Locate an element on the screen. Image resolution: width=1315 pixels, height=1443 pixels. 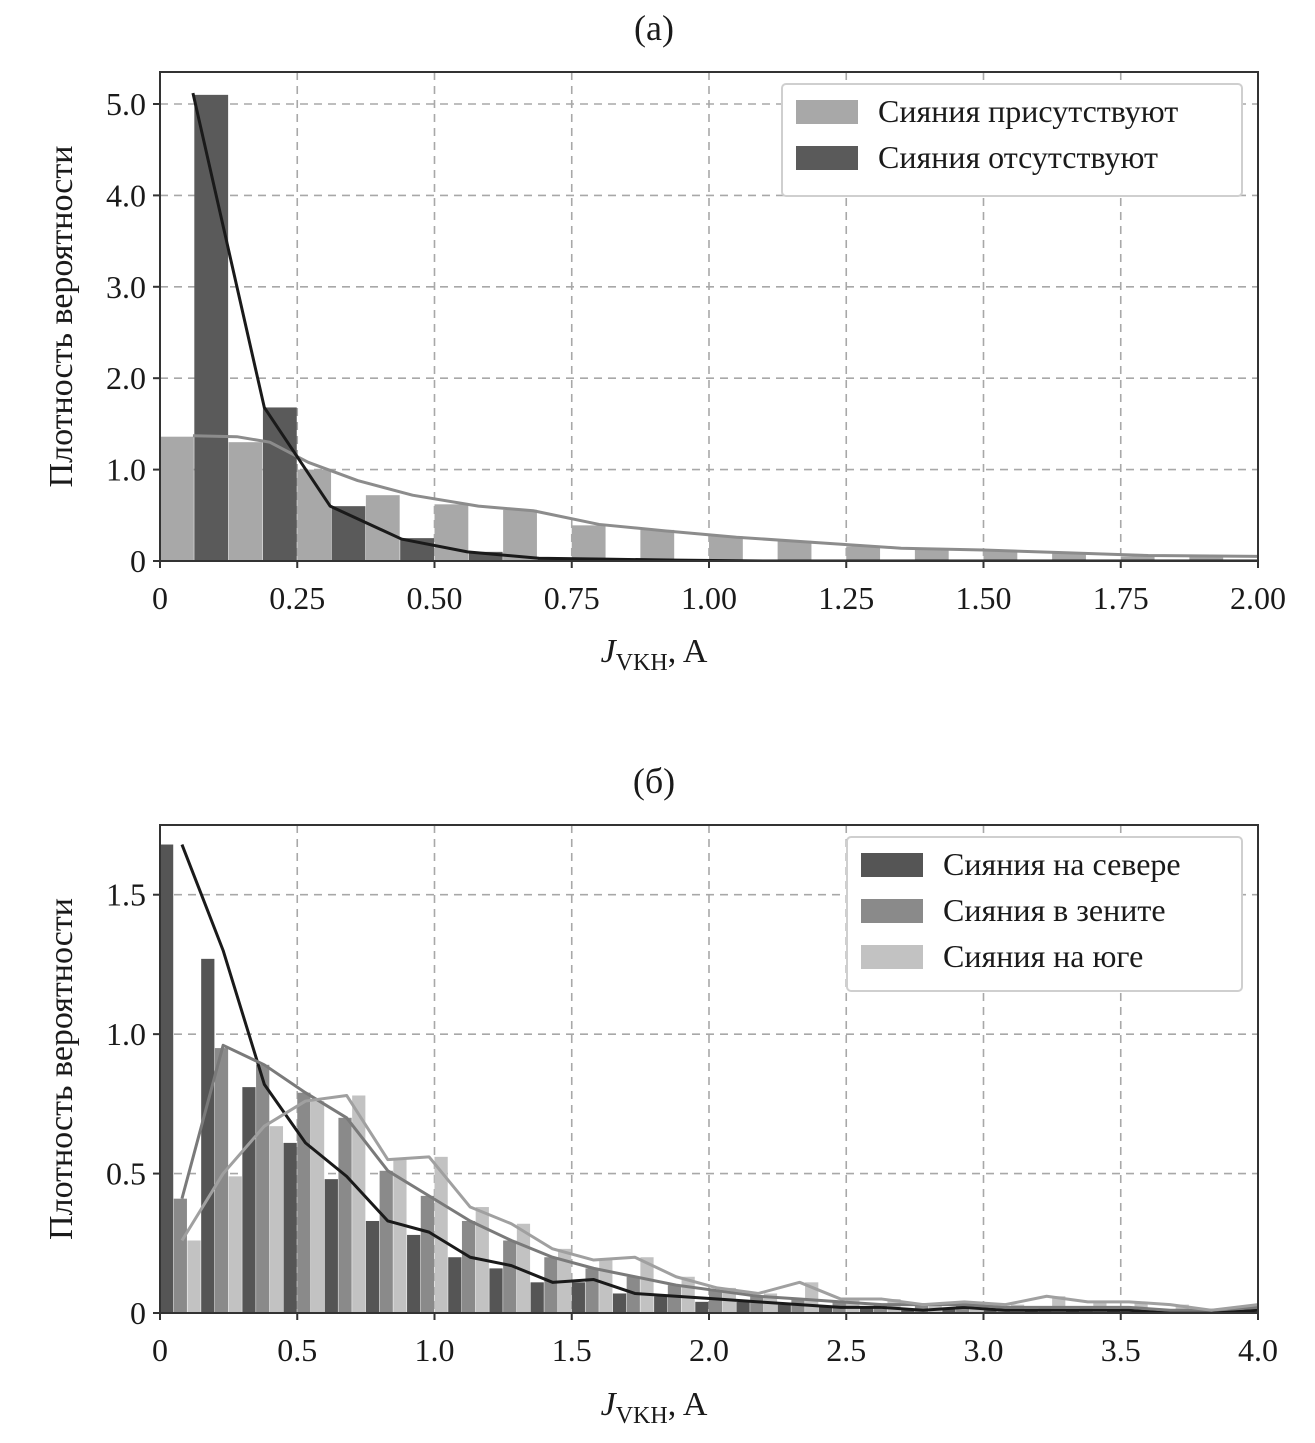
y-tick-label: 1.0 is located at coordinates (126, 470).